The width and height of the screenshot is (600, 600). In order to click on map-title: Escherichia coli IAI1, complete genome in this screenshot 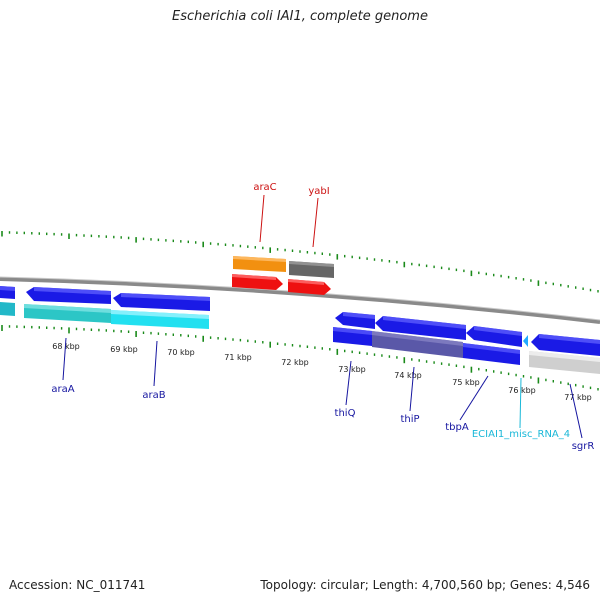, I will do `click(300, 16)`.